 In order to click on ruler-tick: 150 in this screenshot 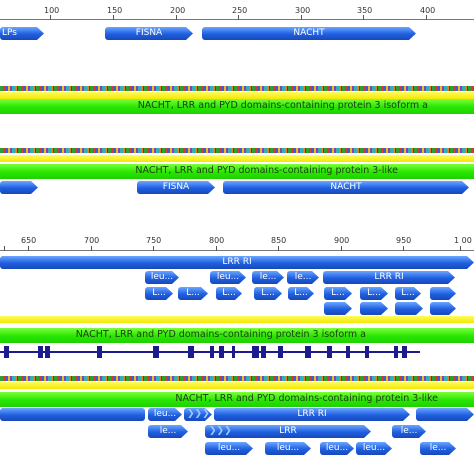, I will do `click(115, 10)`.